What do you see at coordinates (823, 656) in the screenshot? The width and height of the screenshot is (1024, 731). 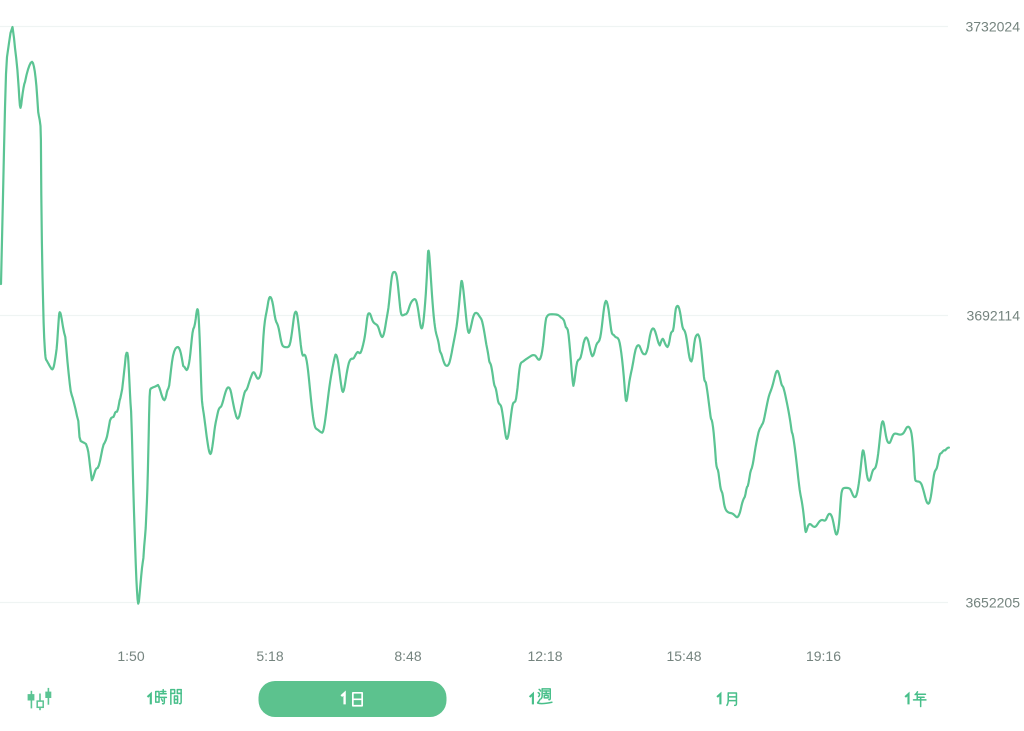 I see `svg-text: 19:16` at bounding box center [823, 656].